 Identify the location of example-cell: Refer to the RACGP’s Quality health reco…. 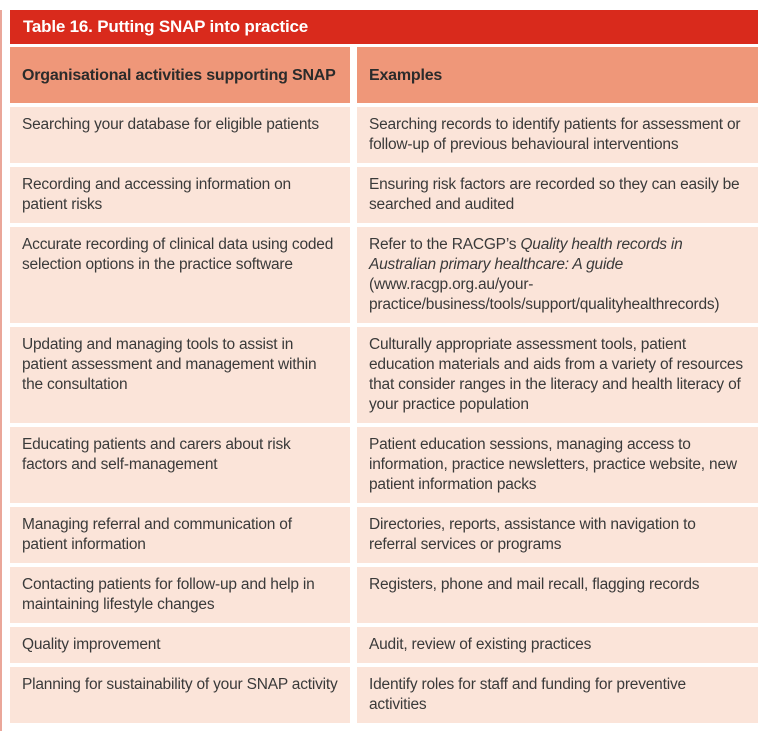
(557, 275).